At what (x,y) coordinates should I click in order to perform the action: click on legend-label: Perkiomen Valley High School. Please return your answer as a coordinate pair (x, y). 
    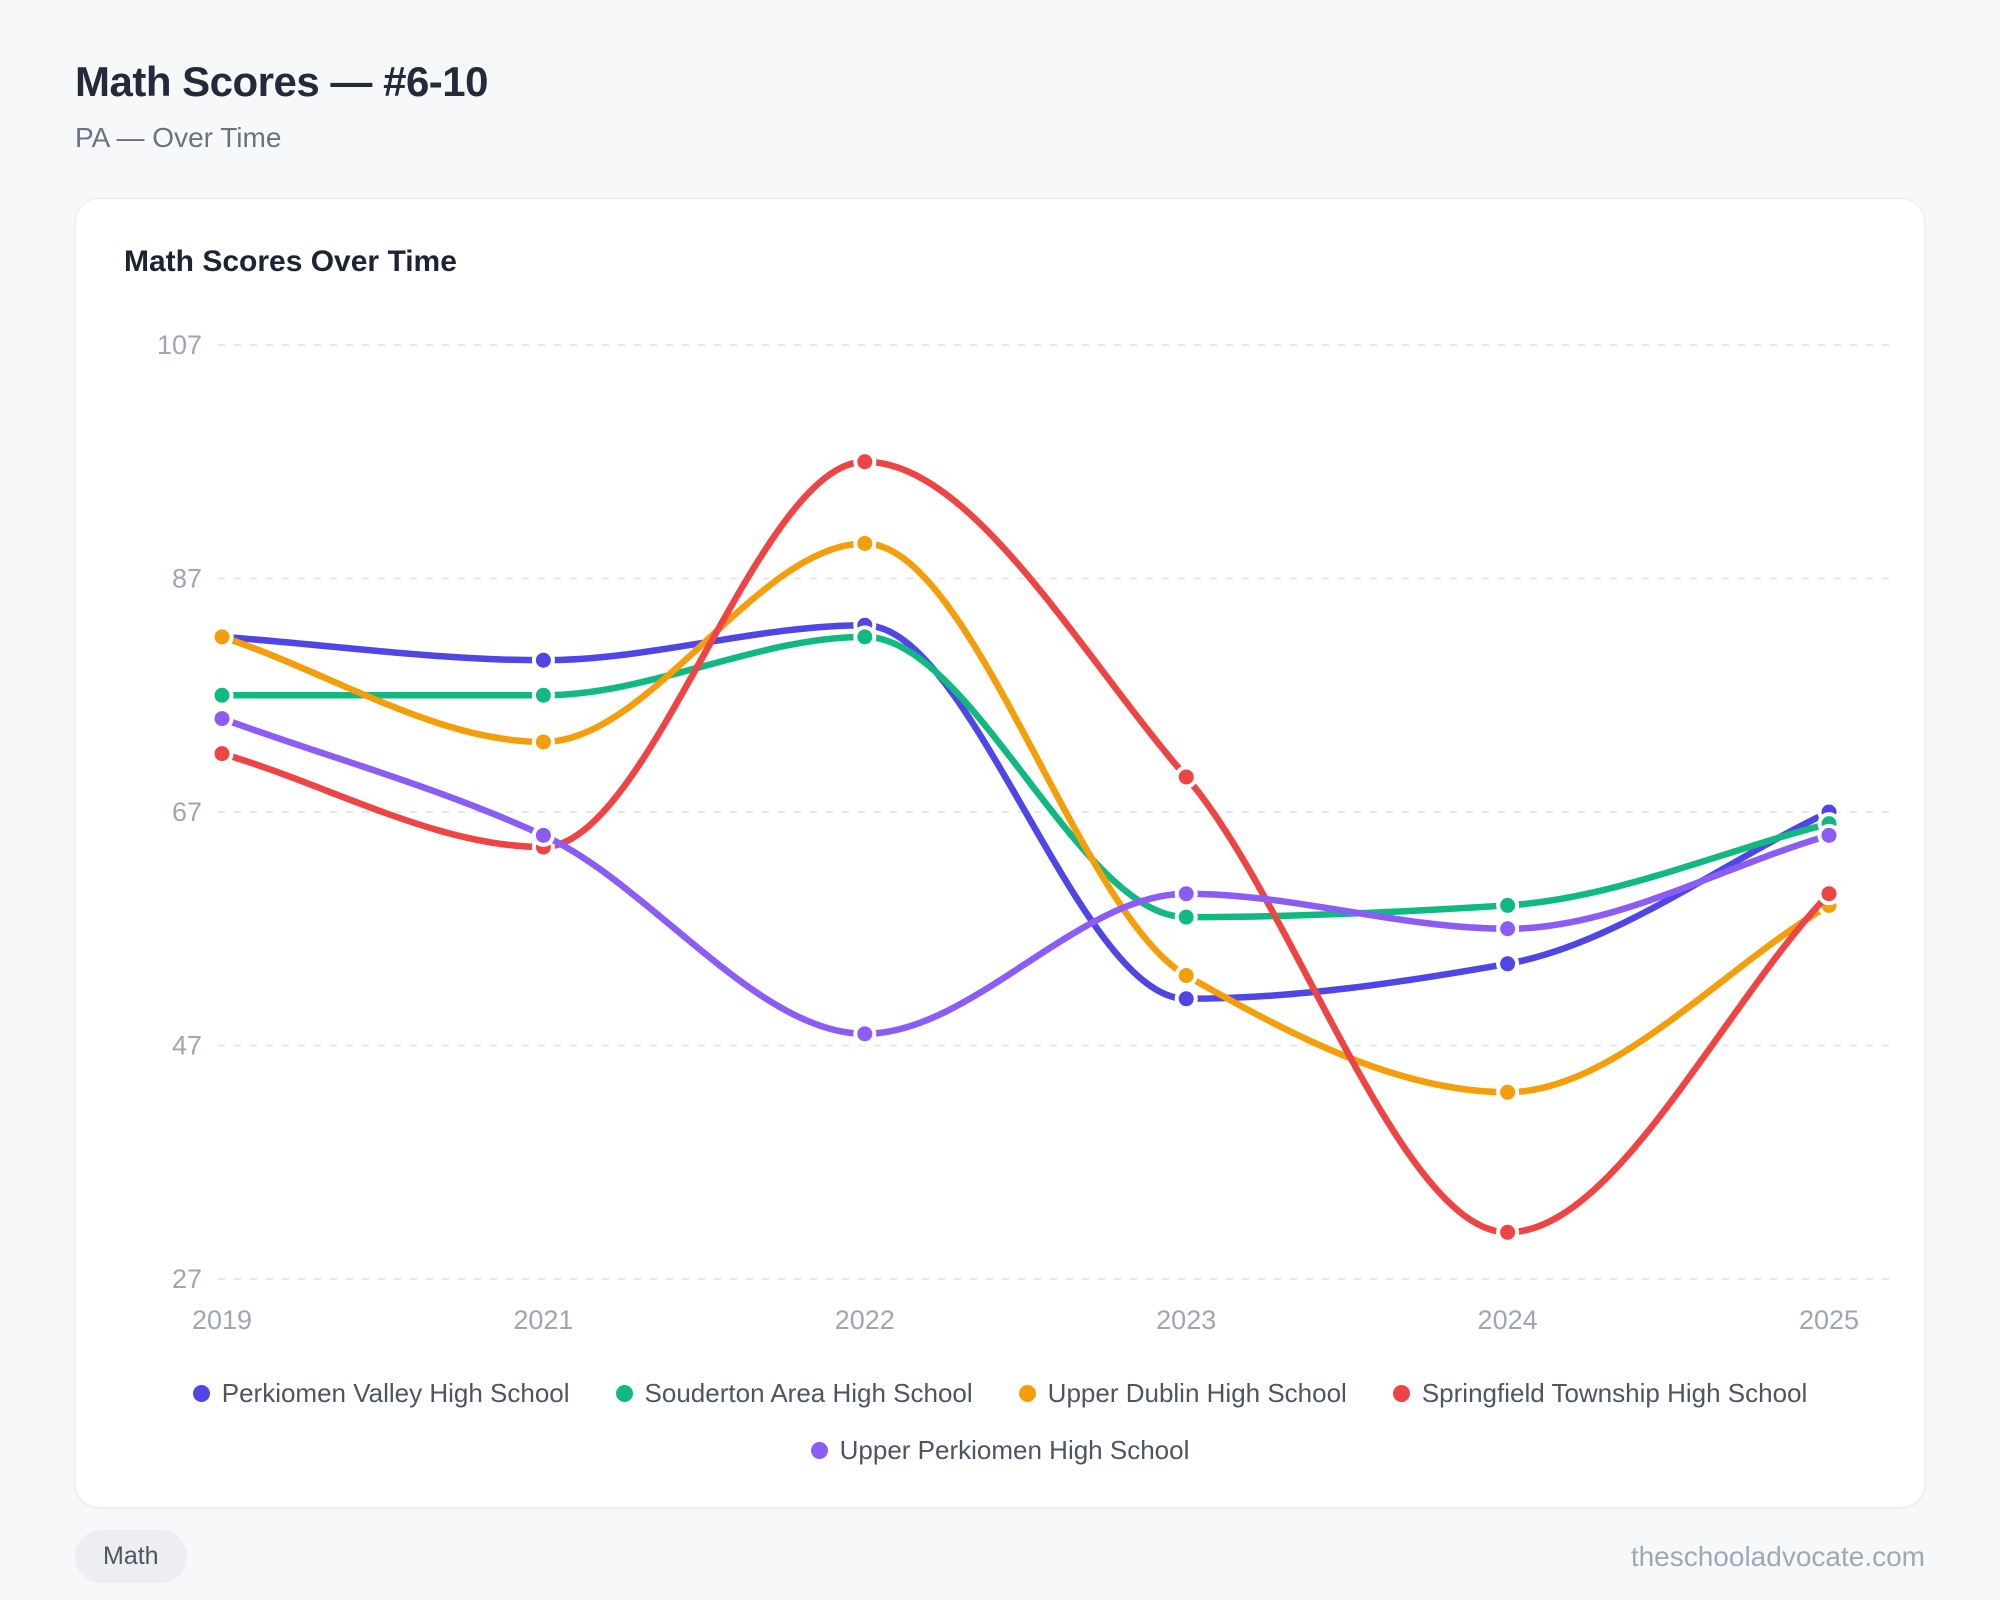
    Looking at the image, I should click on (395, 1393).